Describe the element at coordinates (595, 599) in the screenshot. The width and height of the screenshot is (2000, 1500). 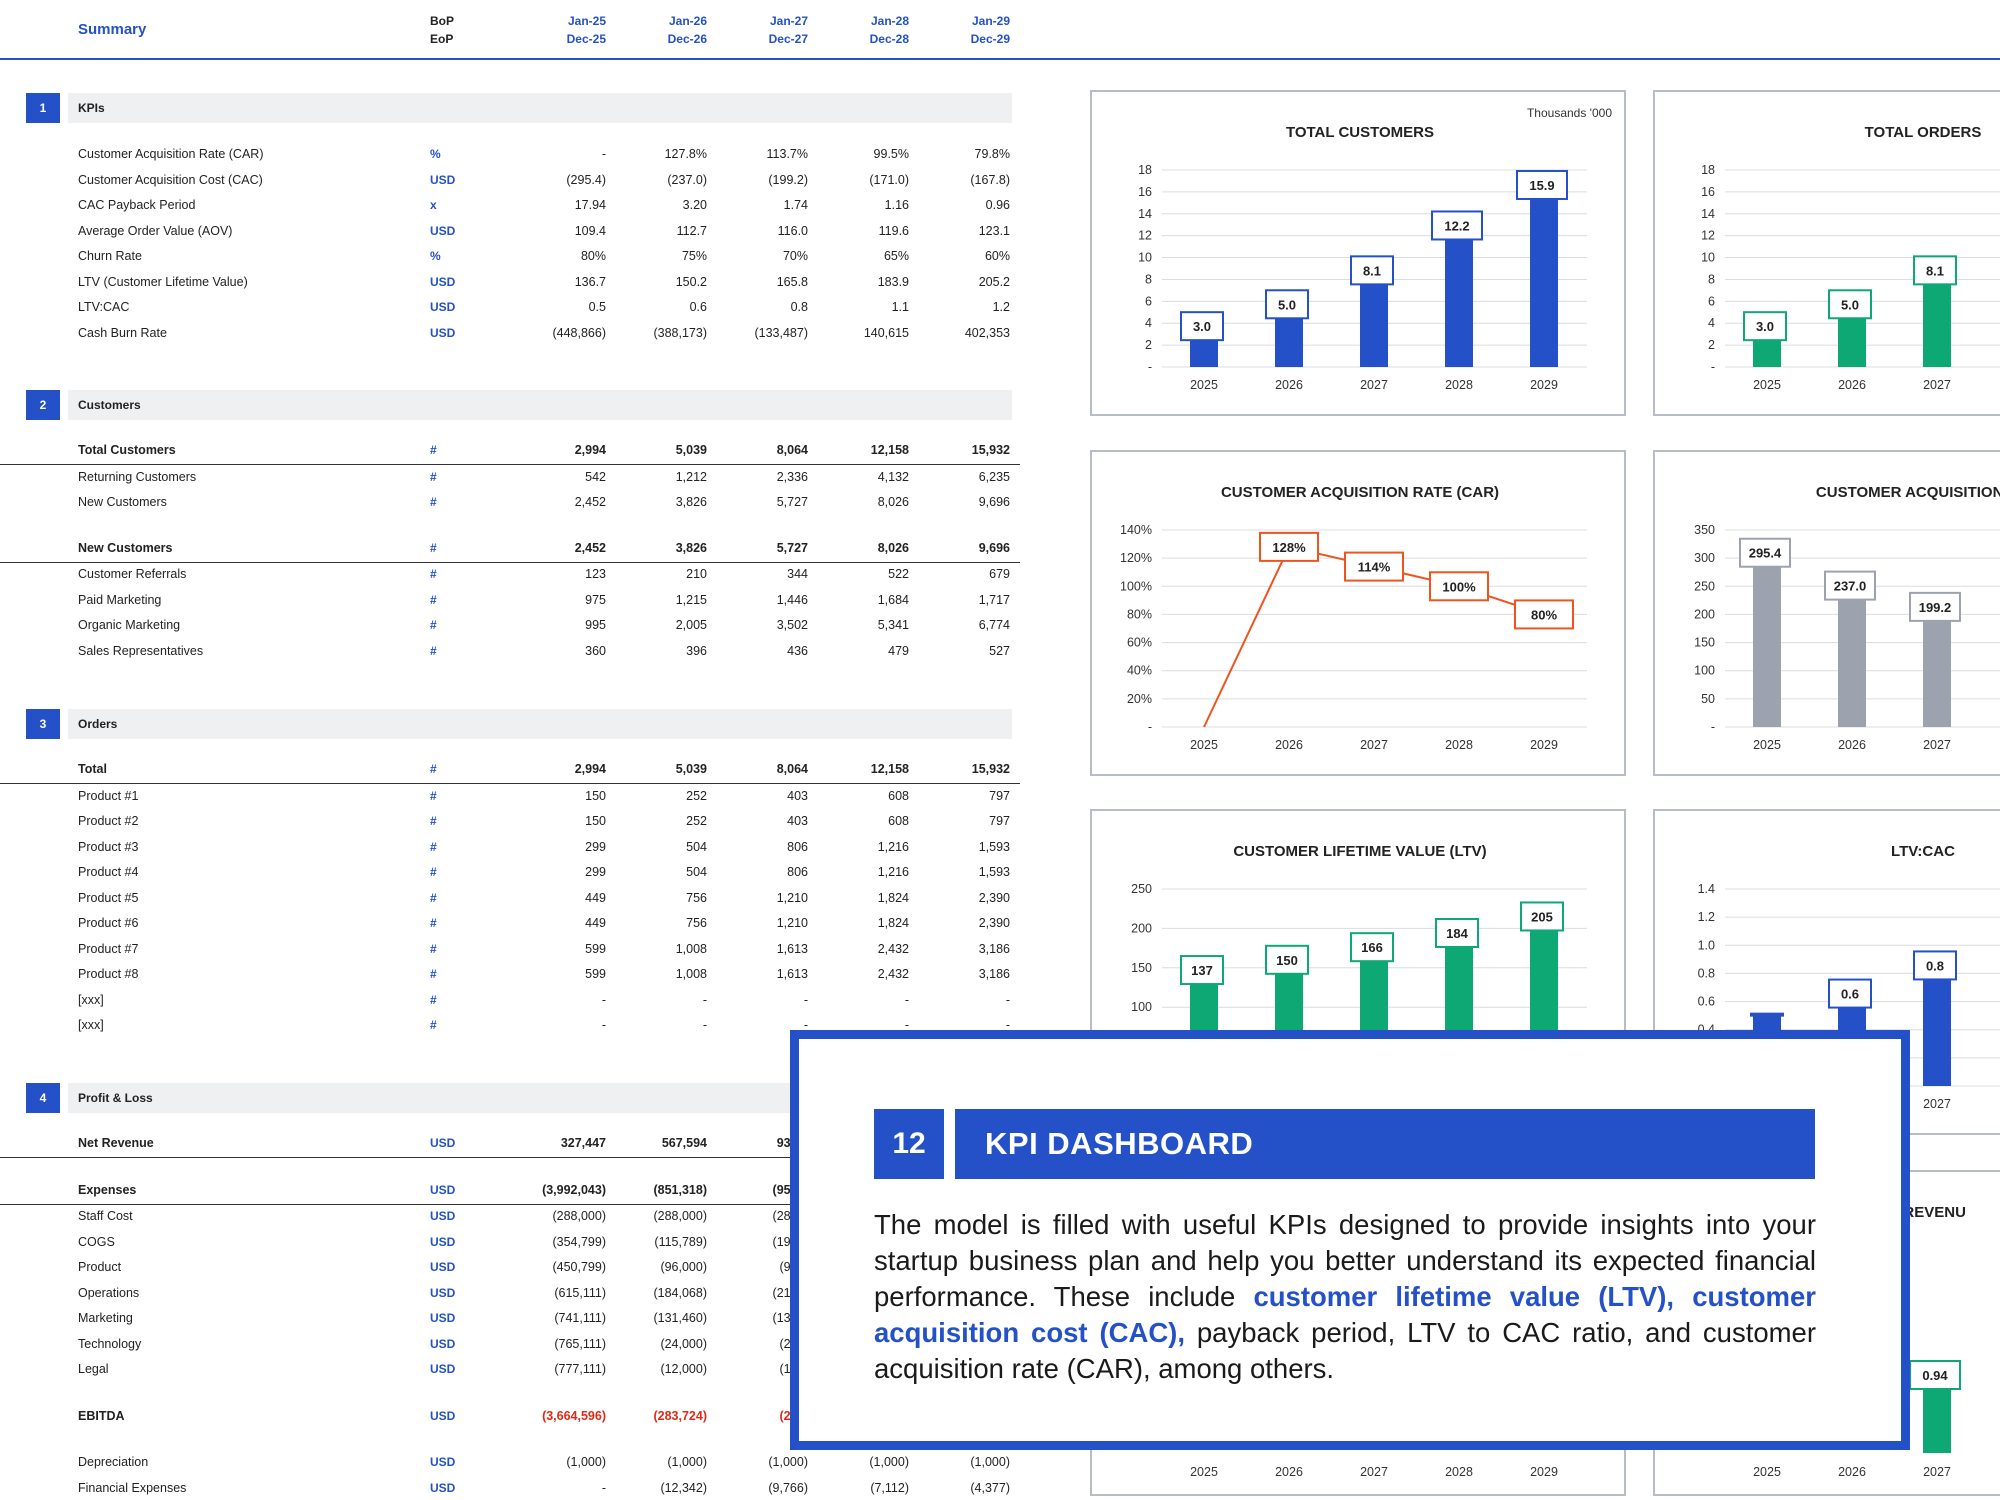
I see `cell-value: 975` at that location.